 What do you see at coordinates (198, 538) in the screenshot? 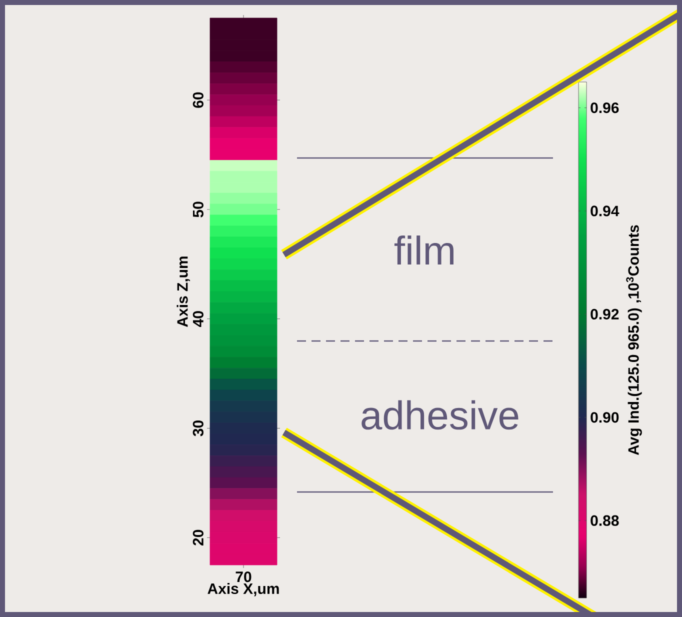
I see `y-tick-label: 20` at bounding box center [198, 538].